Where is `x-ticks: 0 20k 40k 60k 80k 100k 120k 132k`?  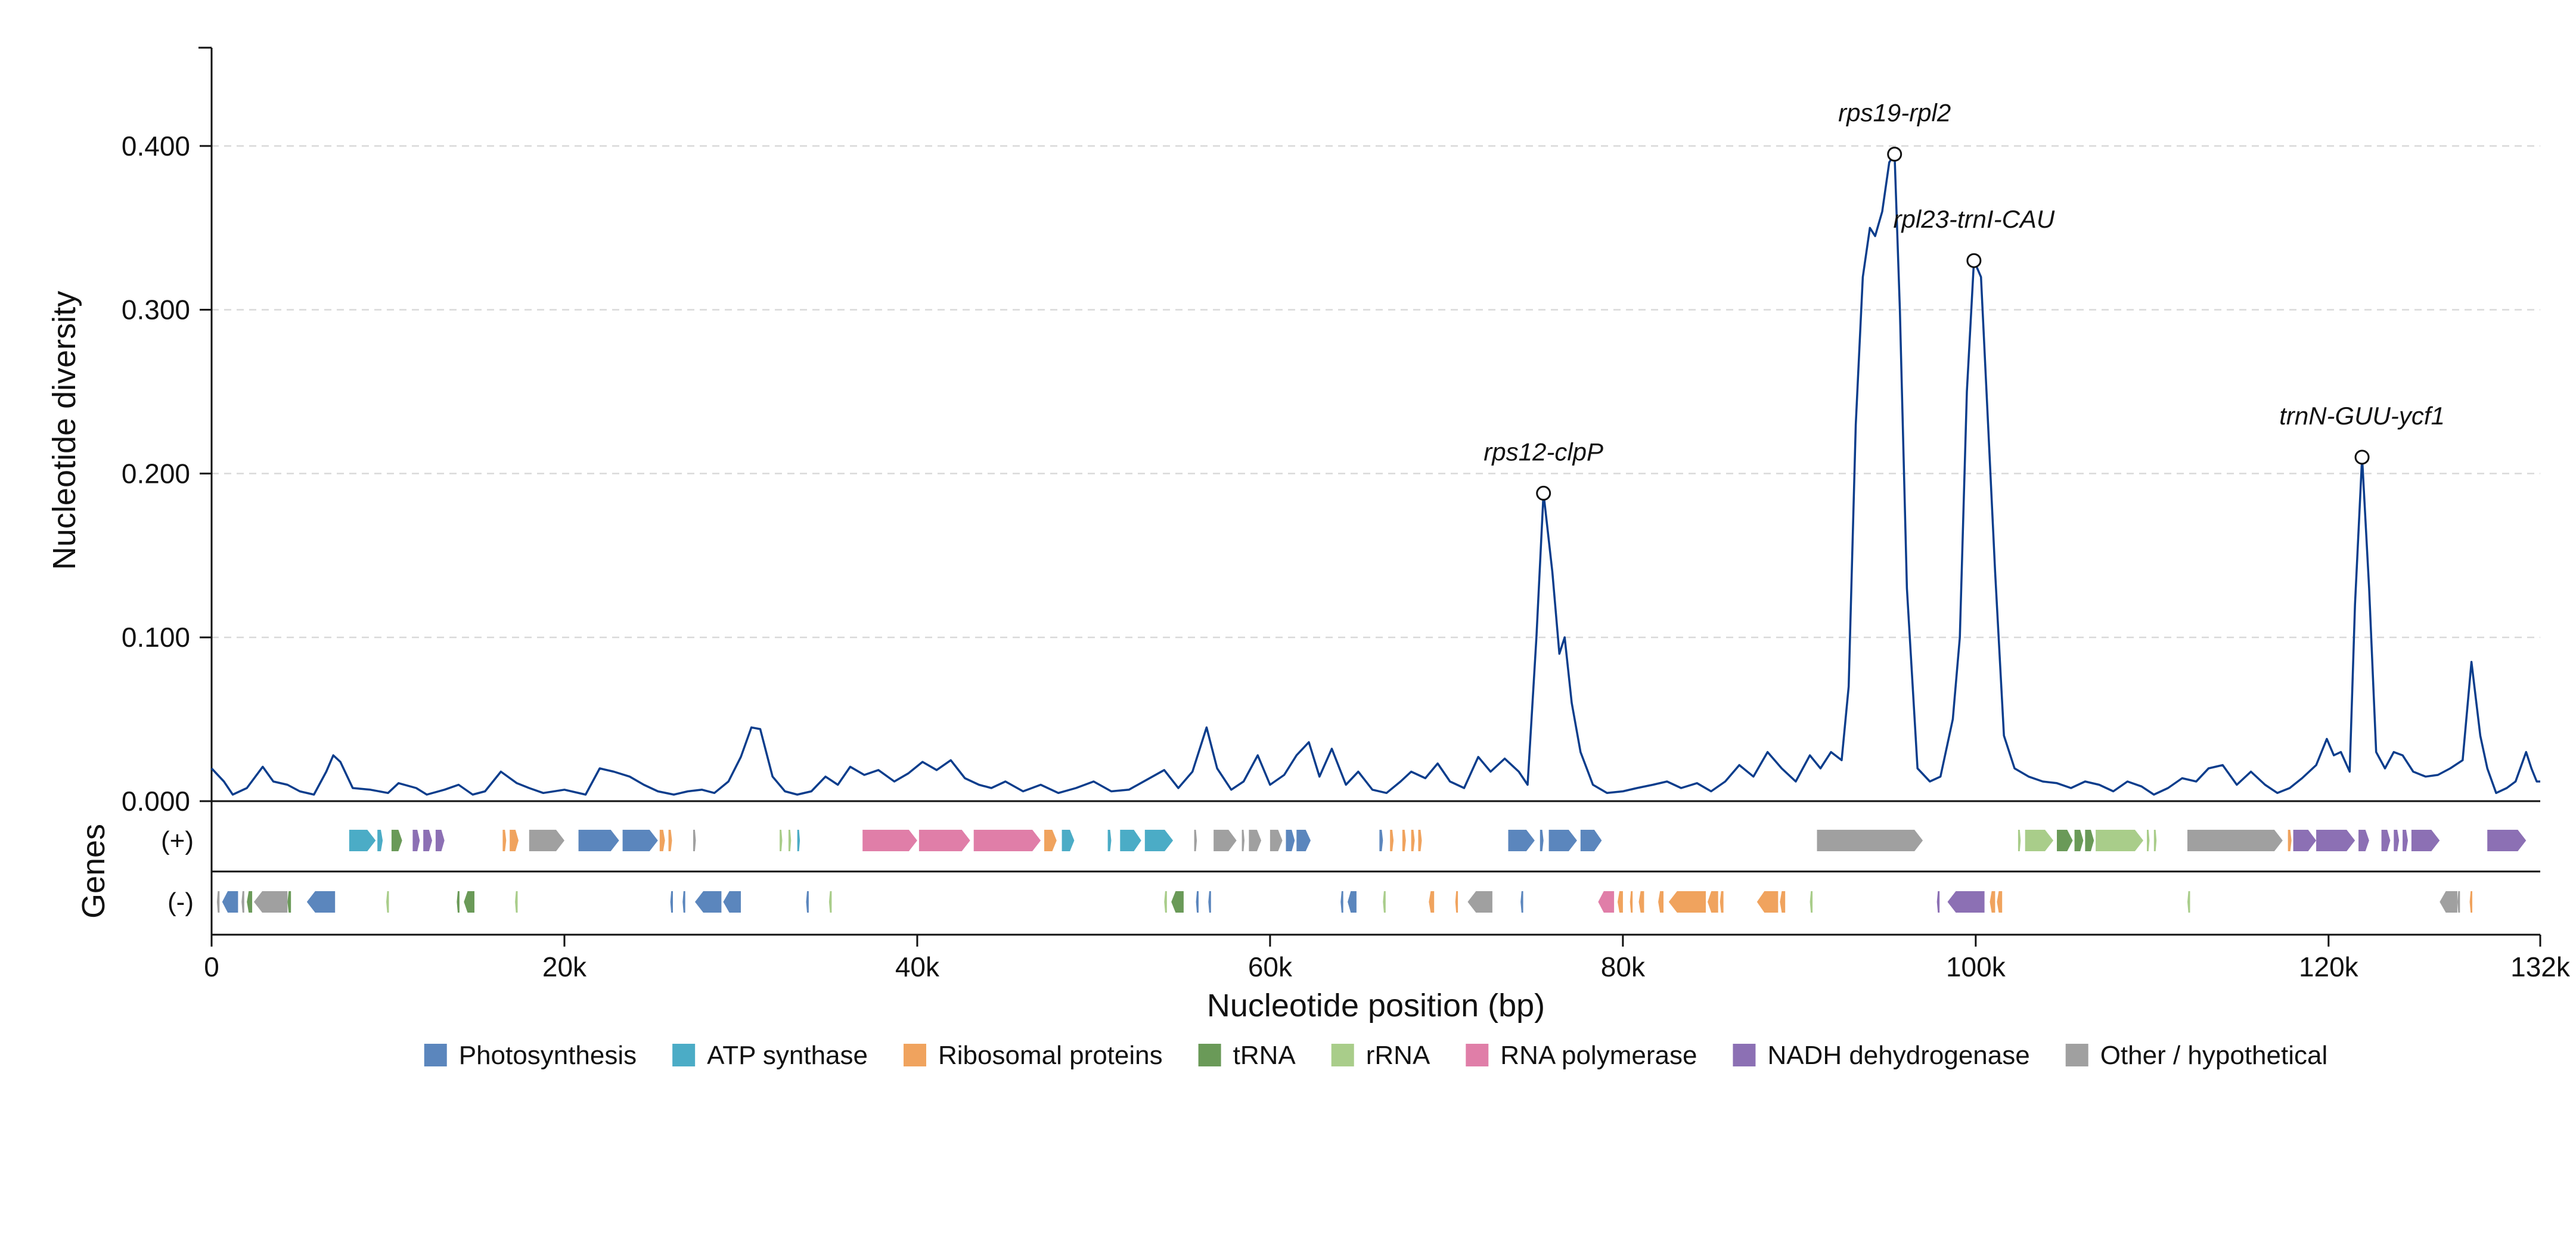
x-ticks: 0 20k 40k 60k 80k 100k 120k 132k is located at coordinates (1388, 958).